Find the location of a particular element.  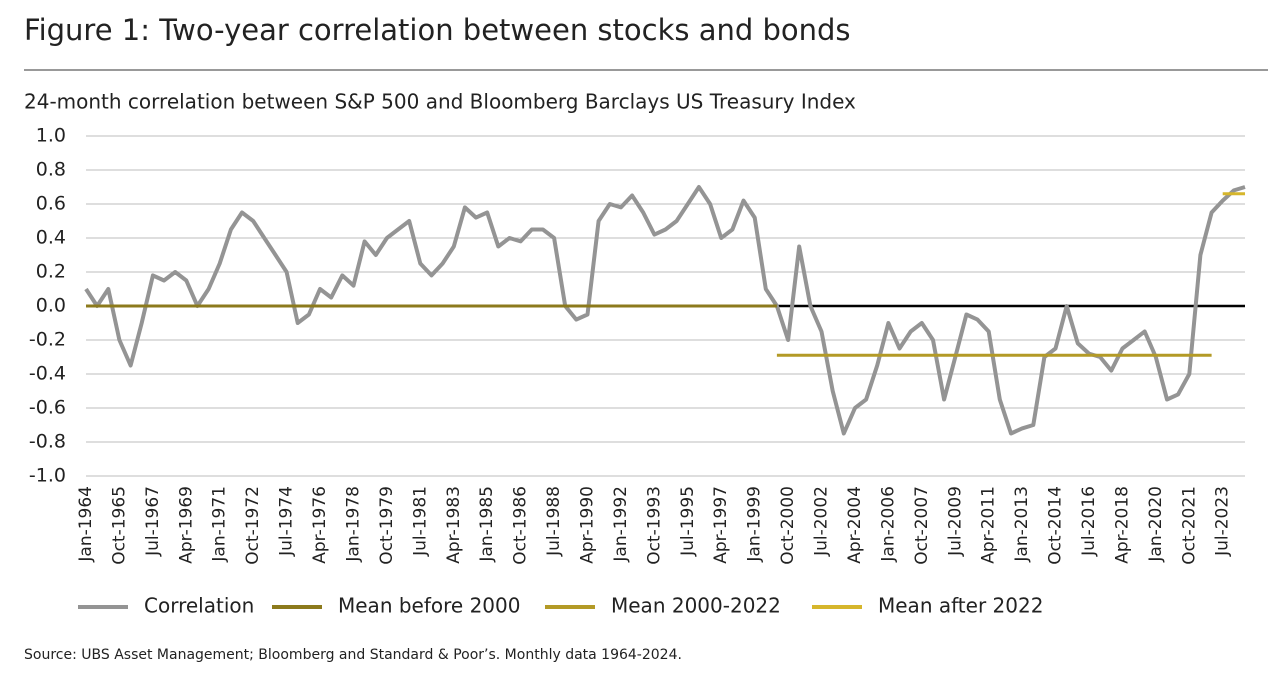

x-tick-label: Apr-1983 is located at coordinates (454, 525).